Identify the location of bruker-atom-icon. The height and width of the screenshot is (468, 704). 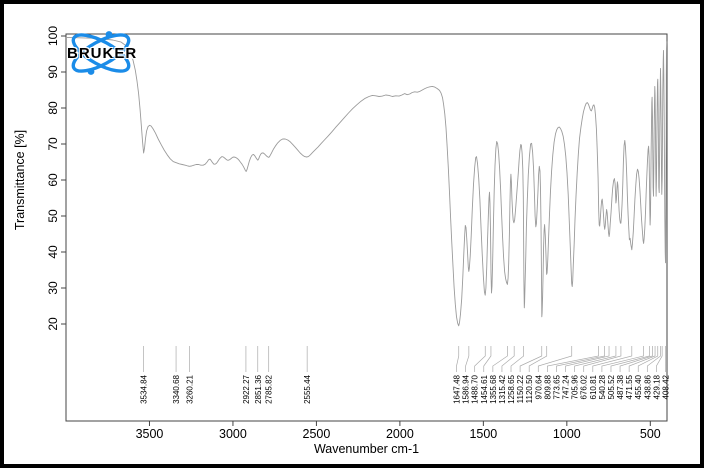
(101, 53).